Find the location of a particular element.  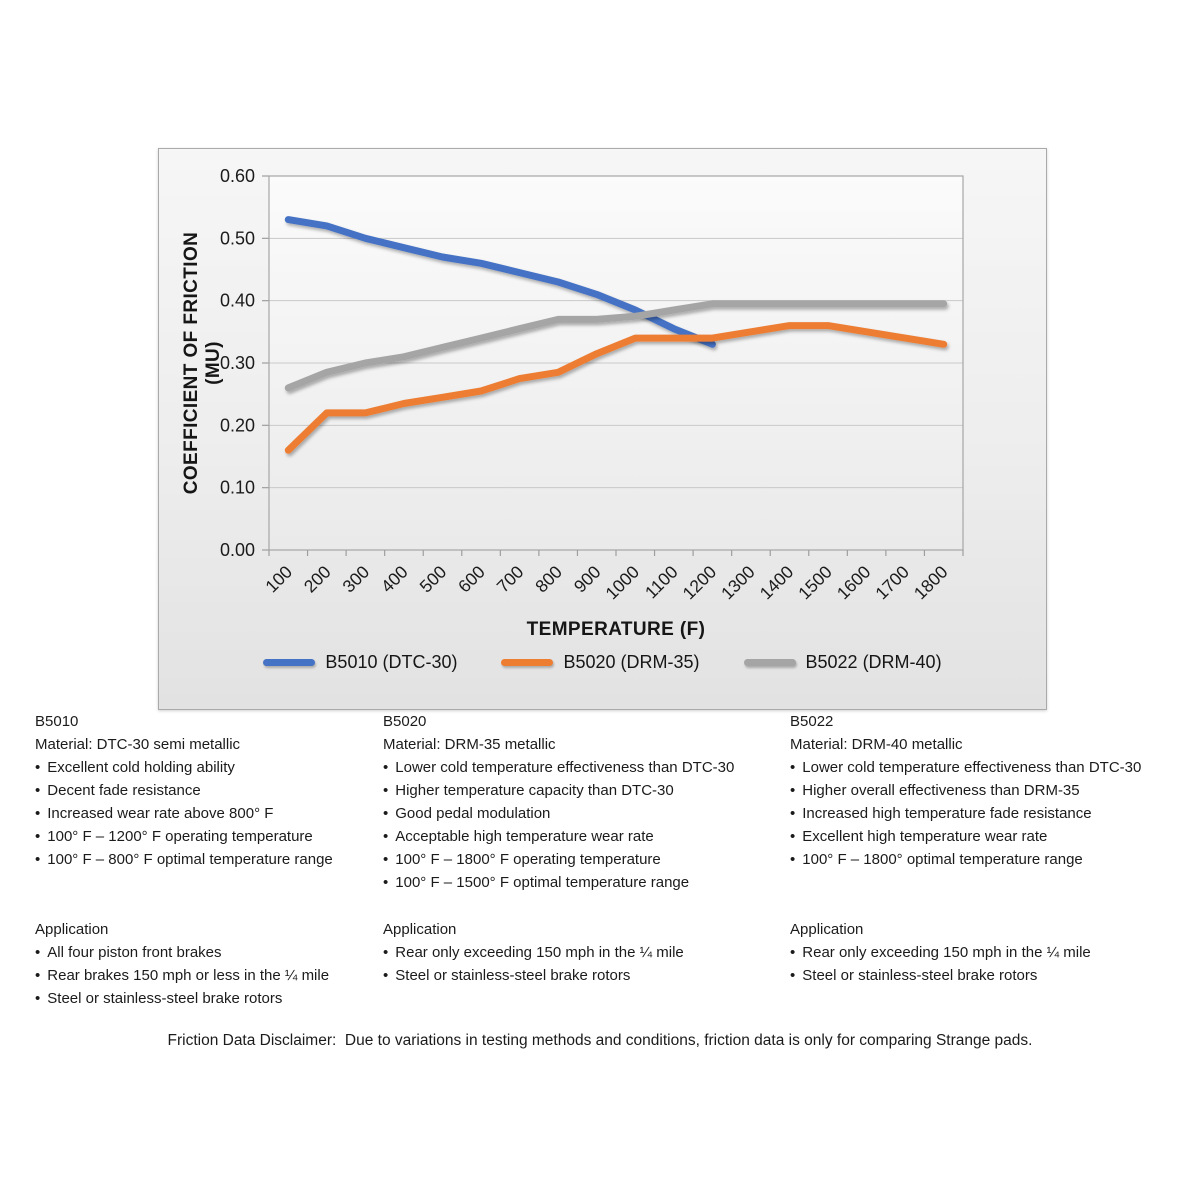

feature-item: Increased wear rate above 800° F is located at coordinates (207, 813).